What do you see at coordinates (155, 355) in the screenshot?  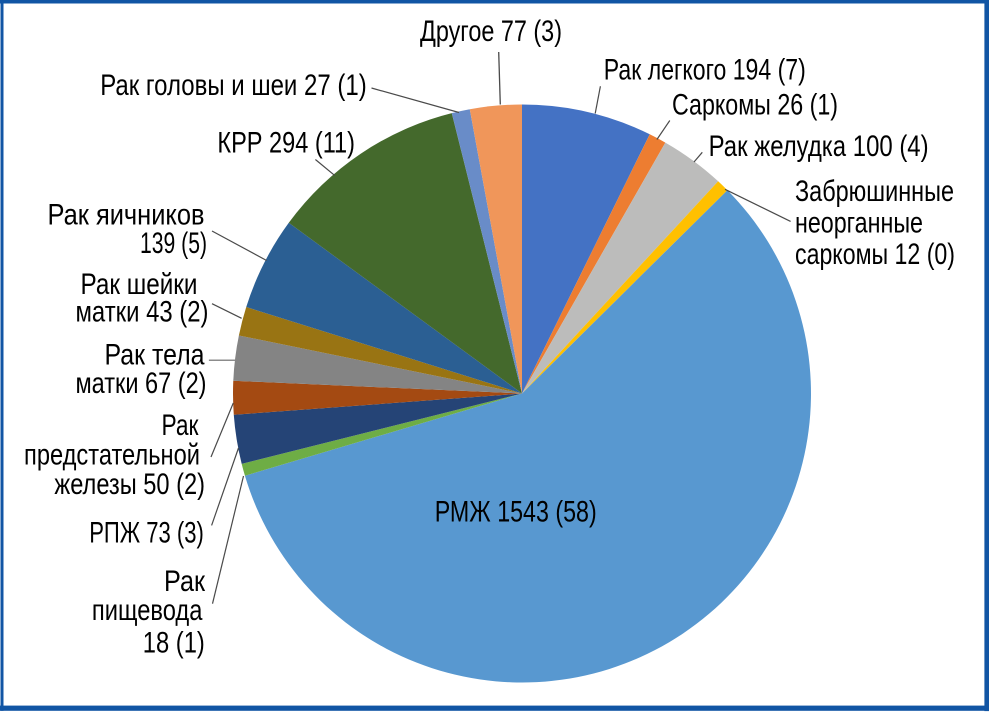 I see `svg-text: Рак тела` at bounding box center [155, 355].